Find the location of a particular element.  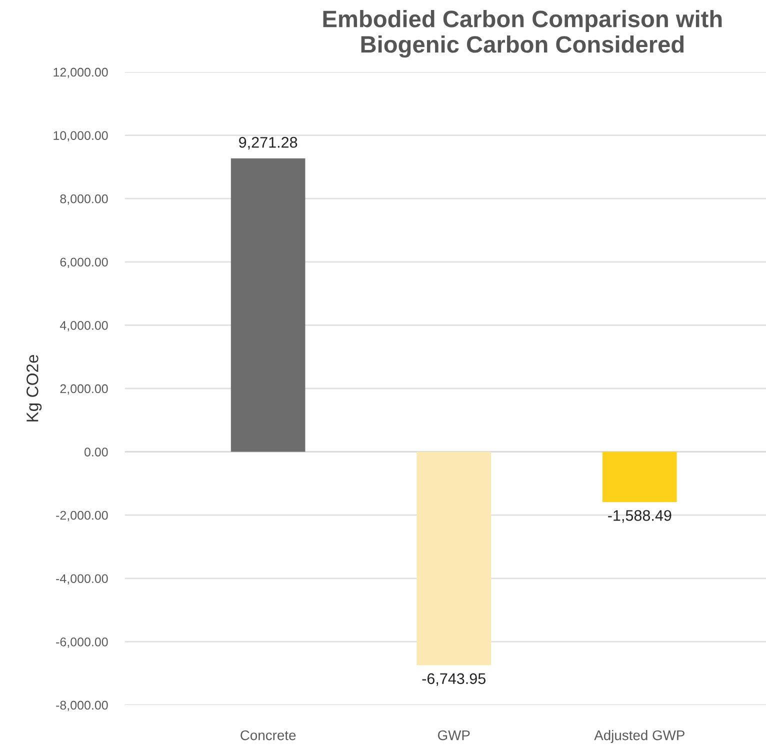

chart-title: Embodied Carbon Comparison with Biogenic Carbon Considered is located at coordinates (522, 34).